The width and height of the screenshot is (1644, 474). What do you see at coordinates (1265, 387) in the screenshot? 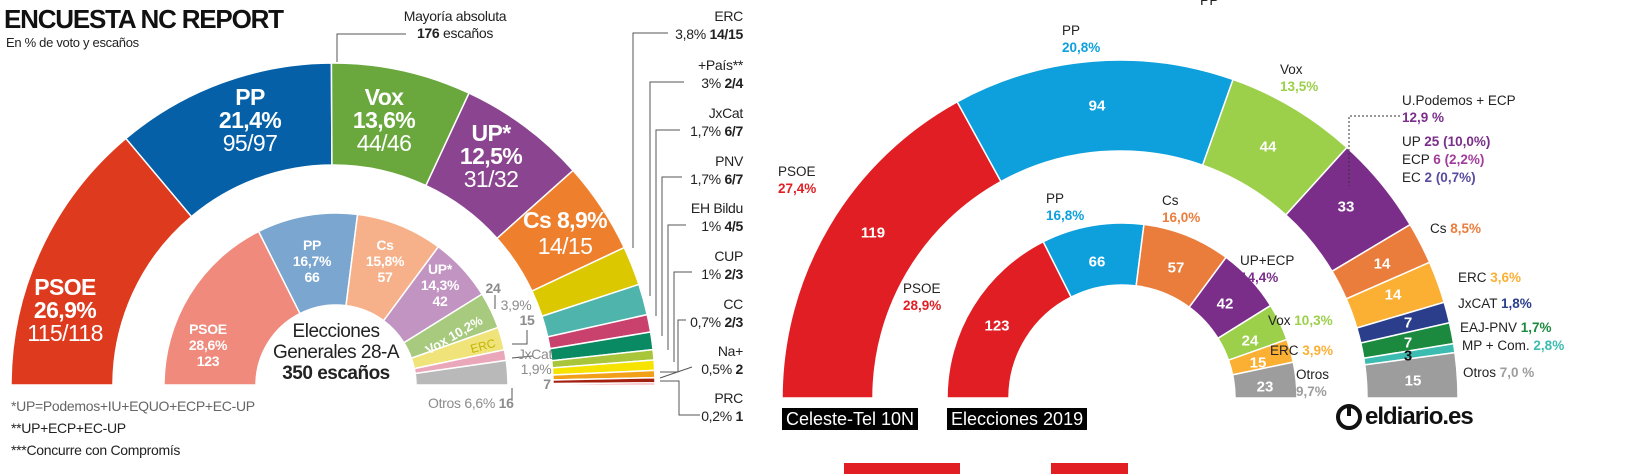
I see `seat-count: 23` at bounding box center [1265, 387].